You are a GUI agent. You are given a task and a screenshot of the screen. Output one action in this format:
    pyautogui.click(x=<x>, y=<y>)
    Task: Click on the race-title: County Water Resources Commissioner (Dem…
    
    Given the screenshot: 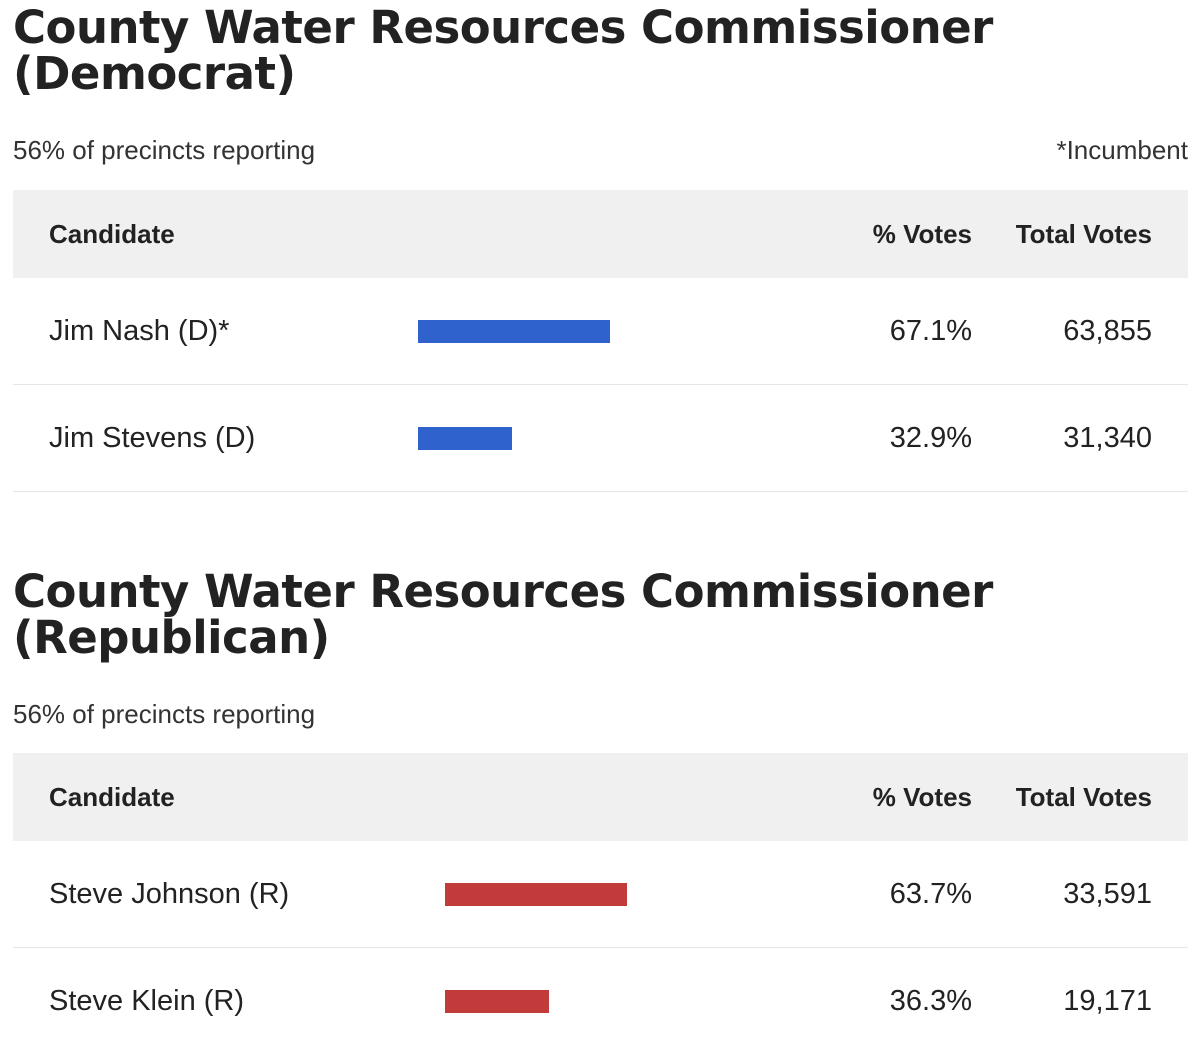 What is the action you would take?
    pyautogui.click(x=600, y=51)
    